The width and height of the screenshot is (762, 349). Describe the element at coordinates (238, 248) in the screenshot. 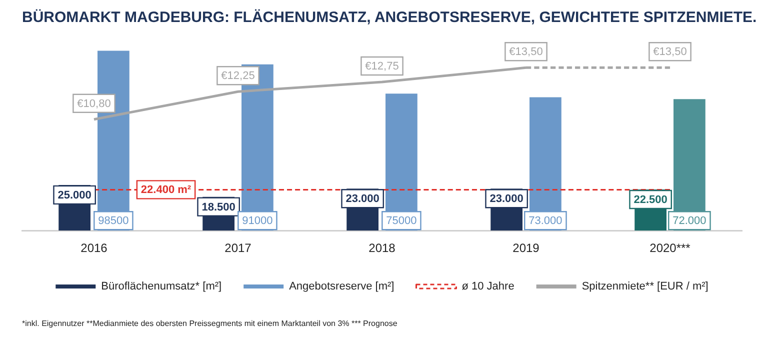

I see `x-tick-label: 2017` at that location.